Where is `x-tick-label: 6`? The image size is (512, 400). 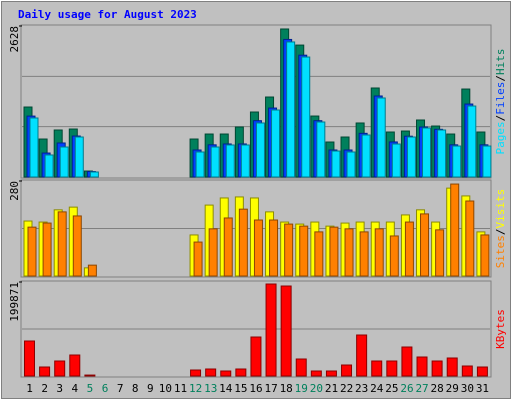 x-tick-label: 6 is located at coordinates (105, 388).